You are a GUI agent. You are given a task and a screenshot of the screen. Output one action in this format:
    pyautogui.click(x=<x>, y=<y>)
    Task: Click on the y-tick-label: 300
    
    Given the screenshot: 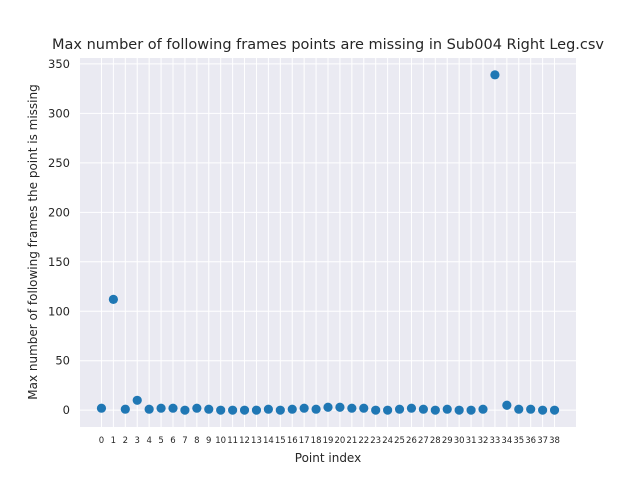 What is the action you would take?
    pyautogui.click(x=59, y=113)
    